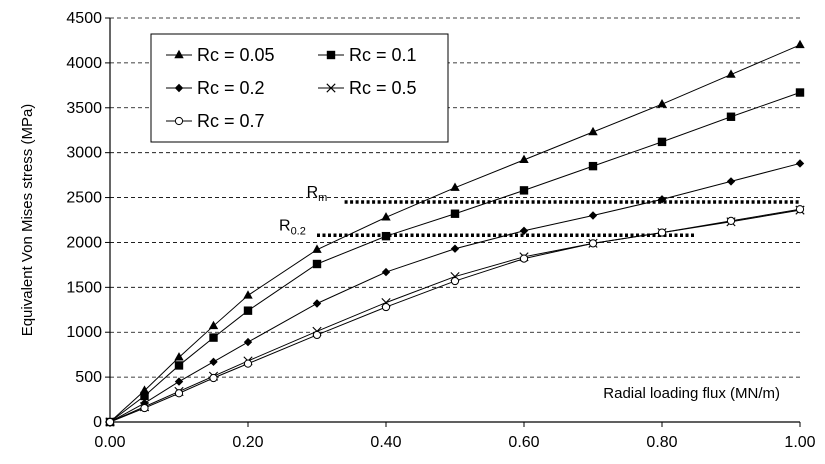  I want to click on legend-label: Rc = 0.2, so click(231, 88).